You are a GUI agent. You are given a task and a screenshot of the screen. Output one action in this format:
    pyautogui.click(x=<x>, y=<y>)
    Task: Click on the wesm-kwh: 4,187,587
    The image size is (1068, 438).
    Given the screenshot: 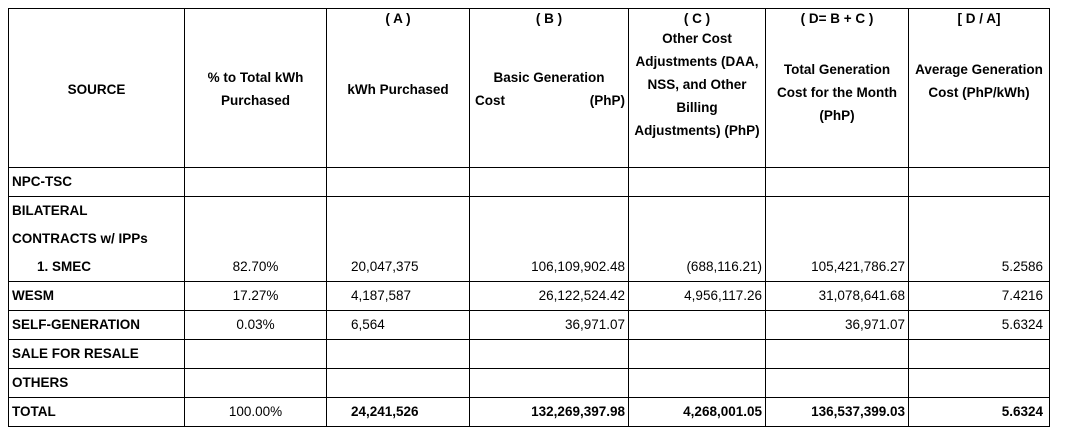 What is the action you would take?
    pyautogui.click(x=398, y=296)
    